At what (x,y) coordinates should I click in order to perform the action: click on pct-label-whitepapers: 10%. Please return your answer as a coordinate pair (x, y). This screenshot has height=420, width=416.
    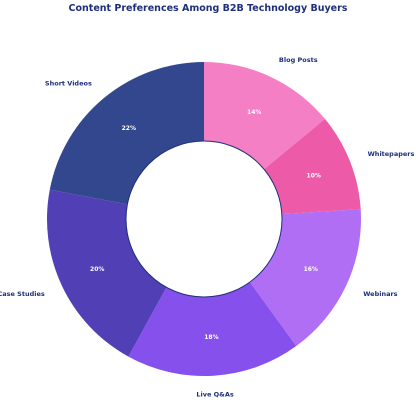
    Looking at the image, I should click on (314, 176).